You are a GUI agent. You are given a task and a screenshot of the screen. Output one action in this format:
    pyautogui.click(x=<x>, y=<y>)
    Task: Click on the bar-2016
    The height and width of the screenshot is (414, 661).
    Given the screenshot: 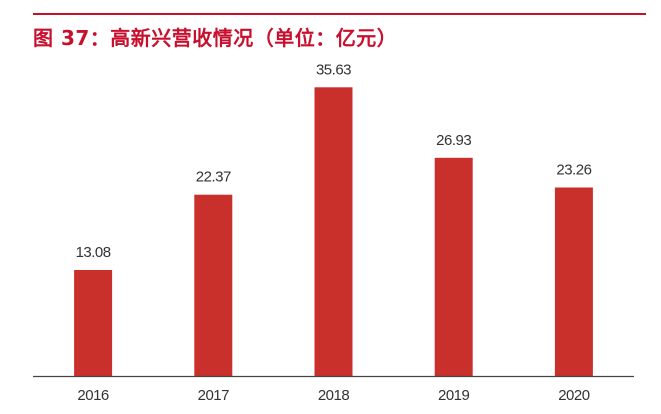 What is the action you would take?
    pyautogui.click(x=93, y=323)
    